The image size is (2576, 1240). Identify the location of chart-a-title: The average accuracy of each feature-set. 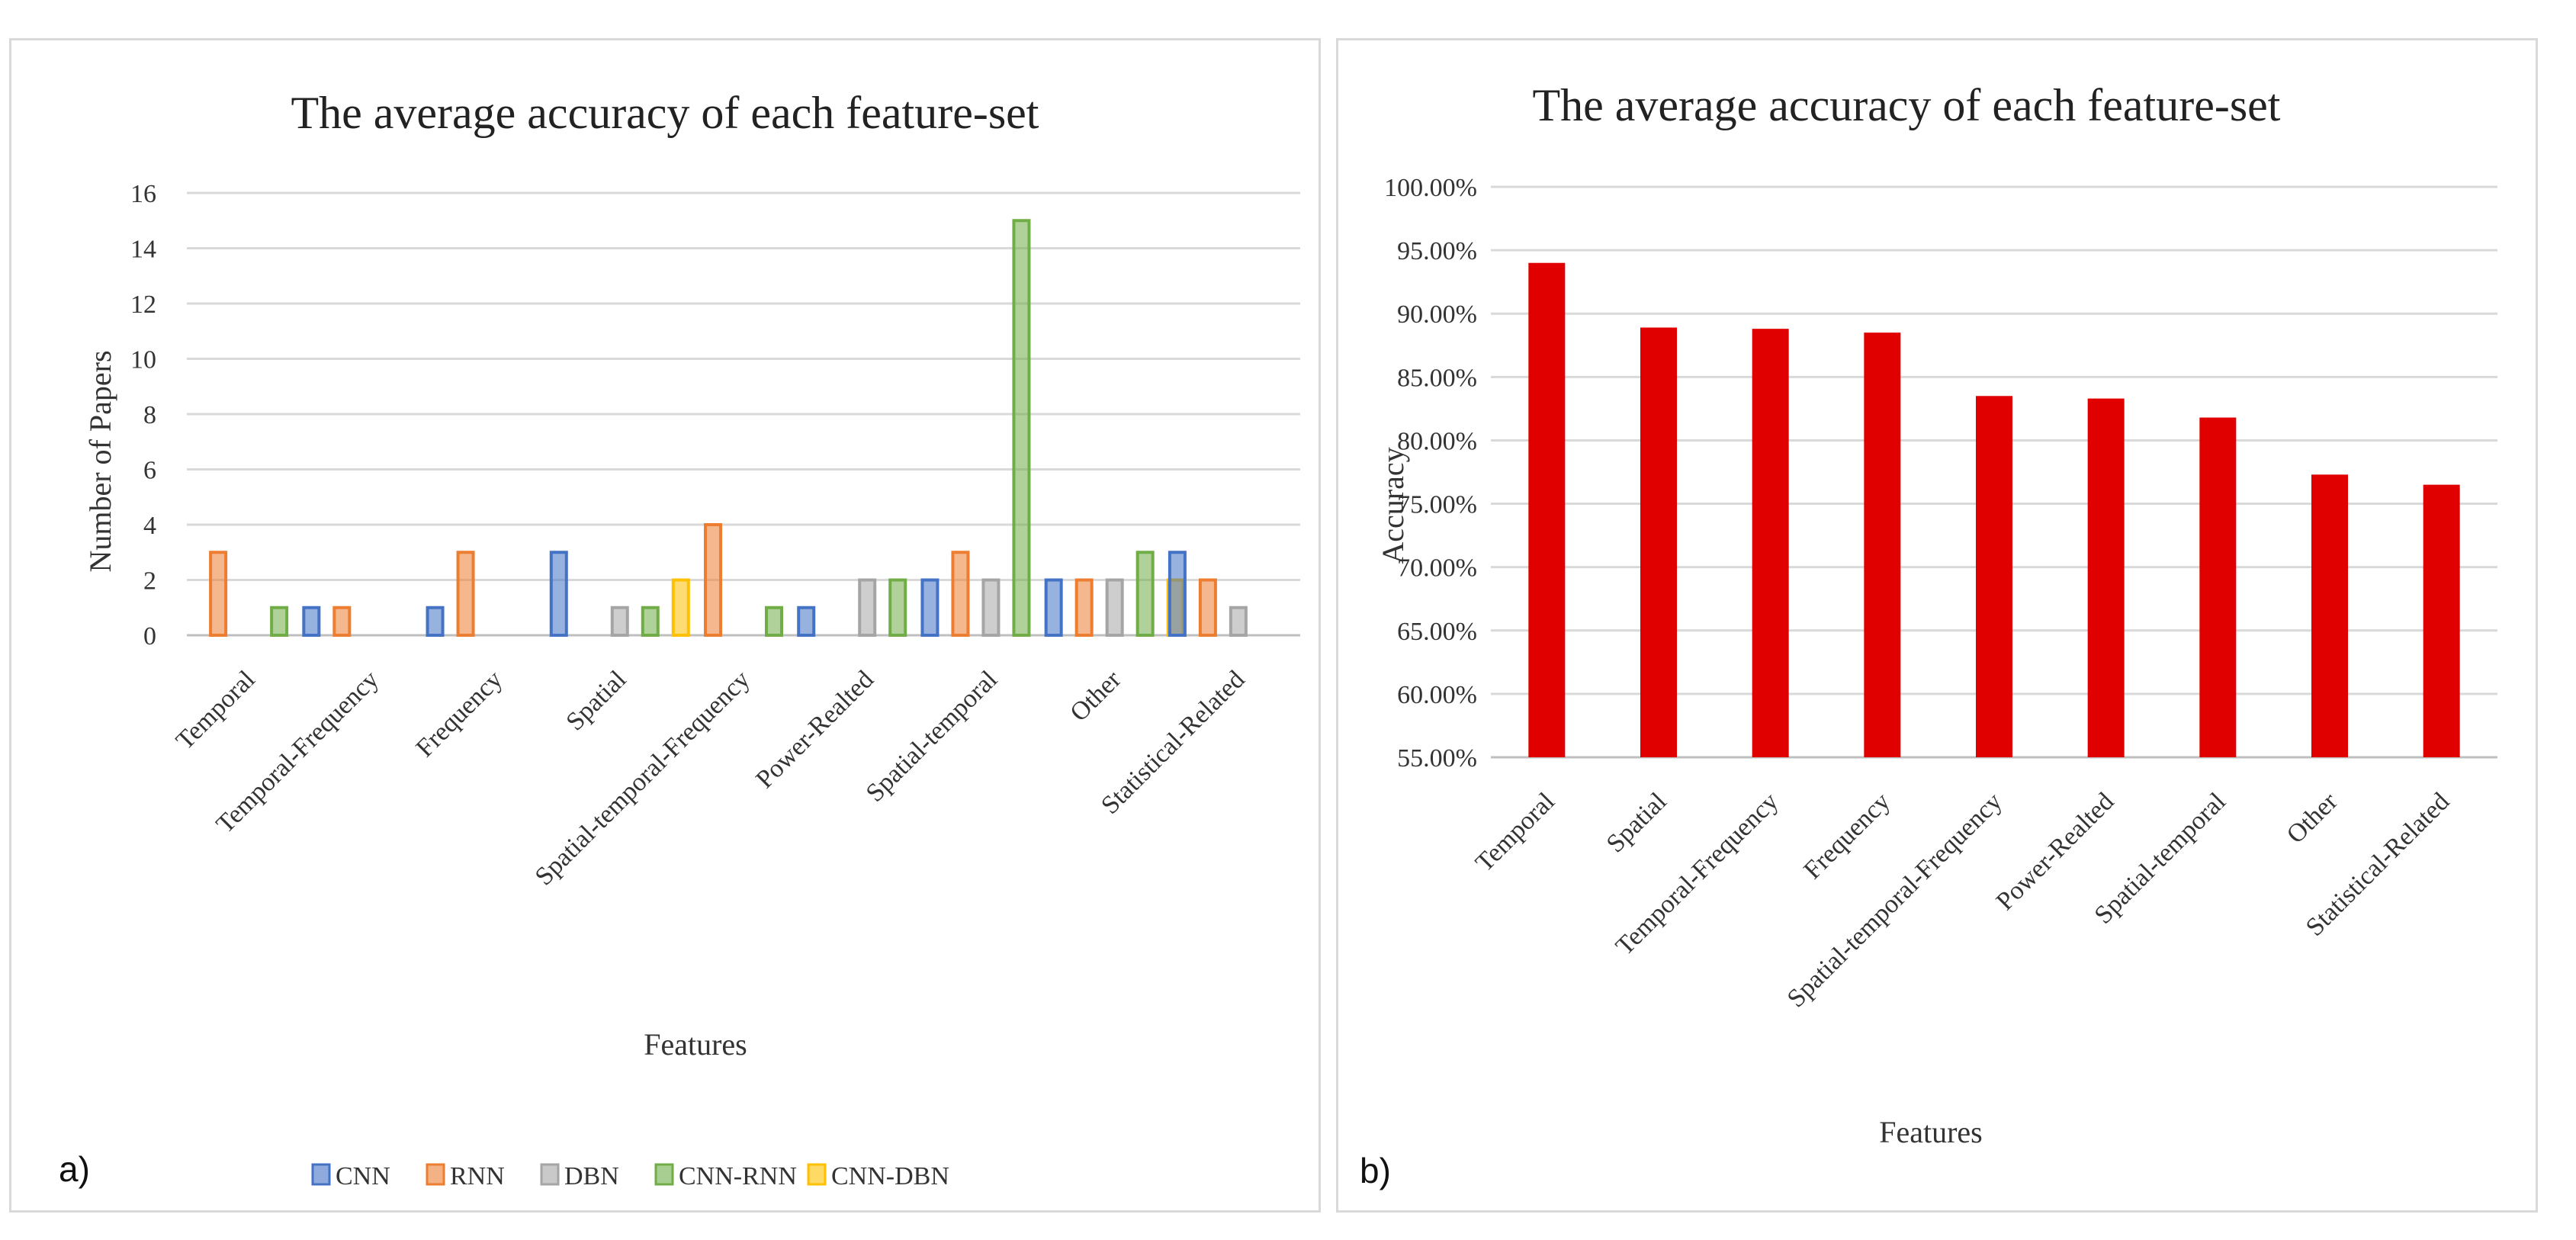
(665, 113).